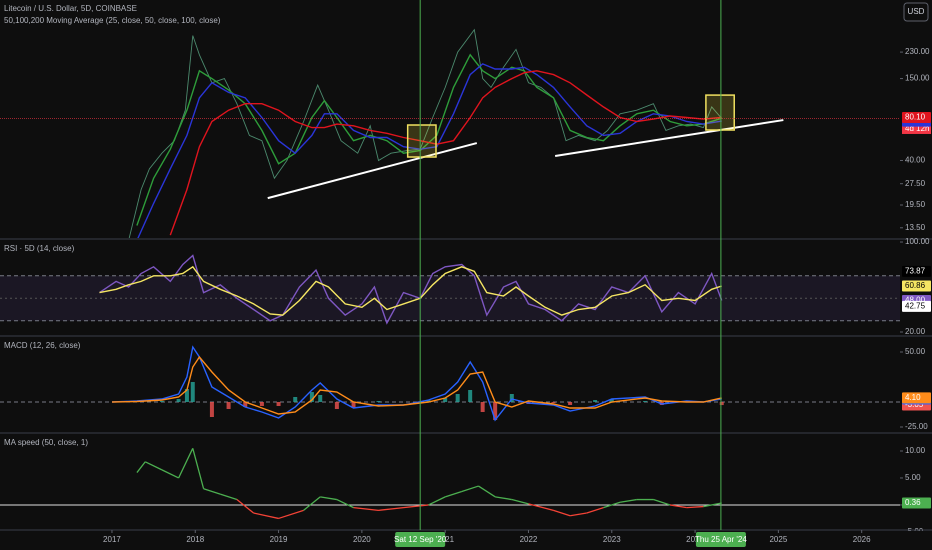  What do you see at coordinates (778, 539) in the screenshot?
I see `x-tick-label: 2025` at bounding box center [778, 539].